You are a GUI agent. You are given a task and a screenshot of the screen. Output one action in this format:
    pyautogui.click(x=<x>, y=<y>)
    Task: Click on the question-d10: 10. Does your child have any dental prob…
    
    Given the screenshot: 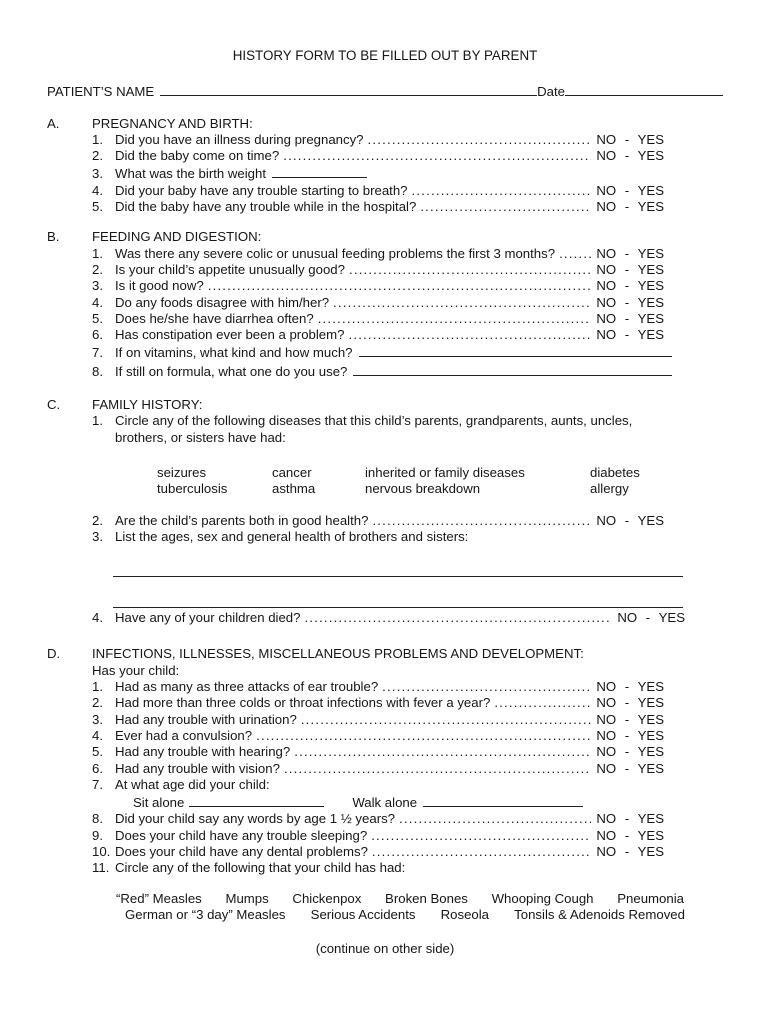 What is the action you would take?
    pyautogui.click(x=378, y=852)
    